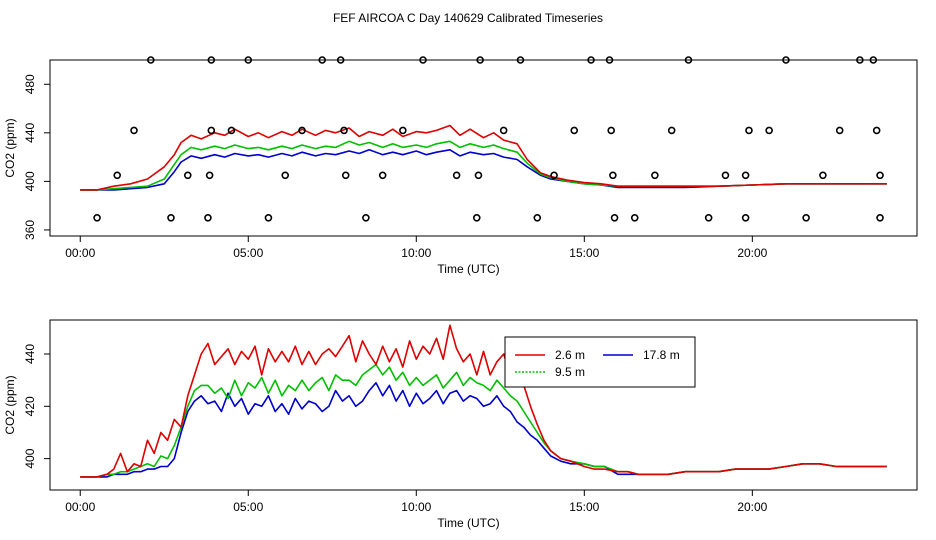 The image size is (936, 540). What do you see at coordinates (30, 84) in the screenshot?
I see `y-tick-label: 480` at bounding box center [30, 84].